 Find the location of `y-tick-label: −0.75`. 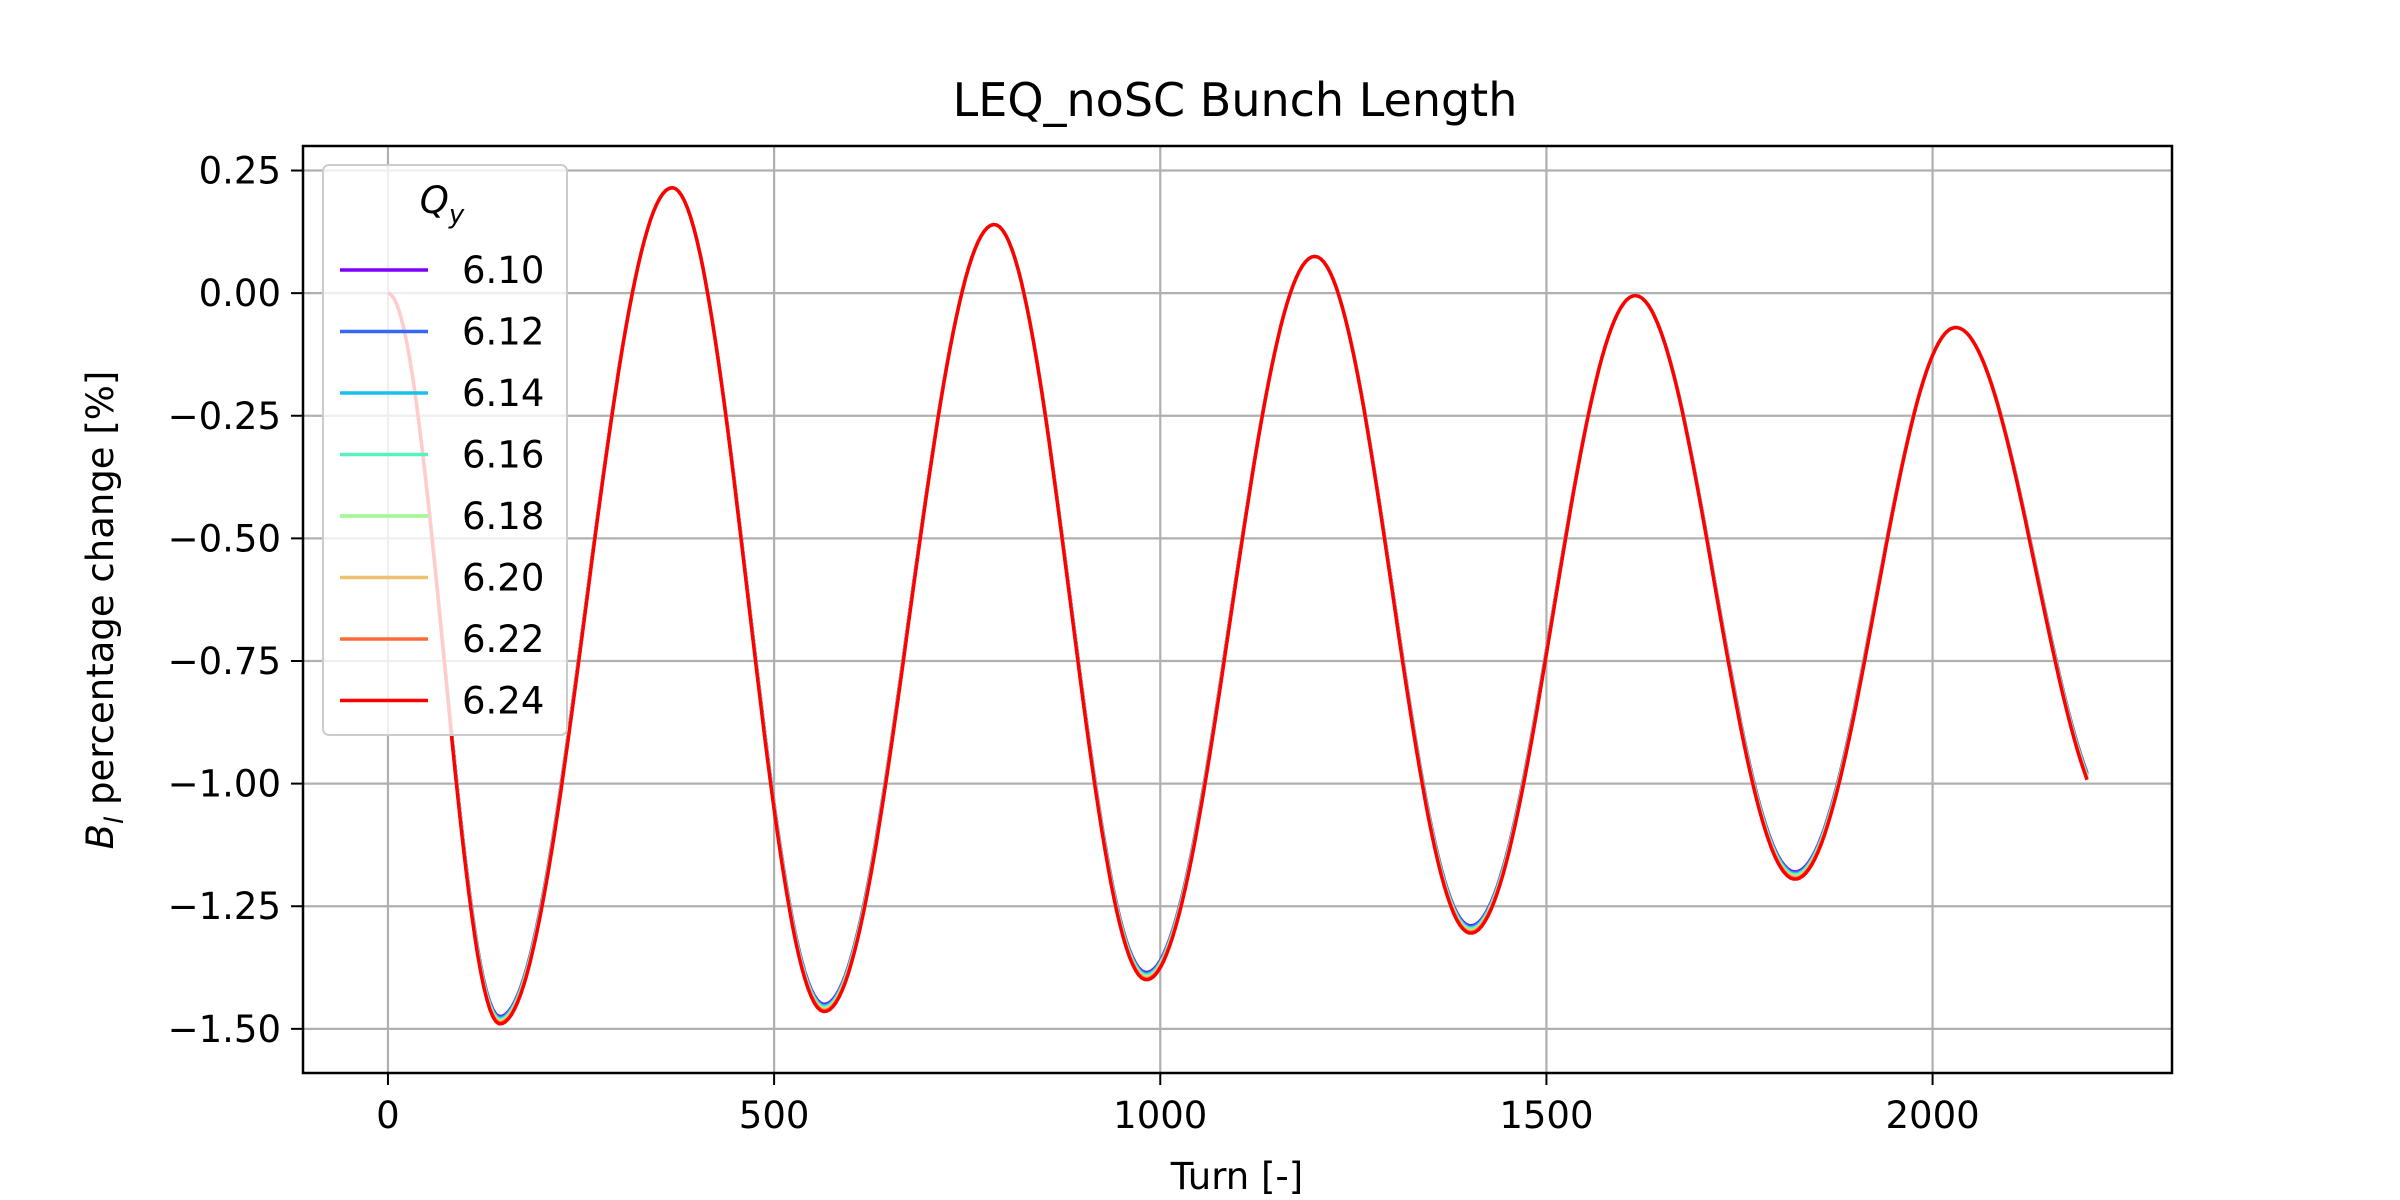

y-tick-label: −0.75 is located at coordinates (224, 661).